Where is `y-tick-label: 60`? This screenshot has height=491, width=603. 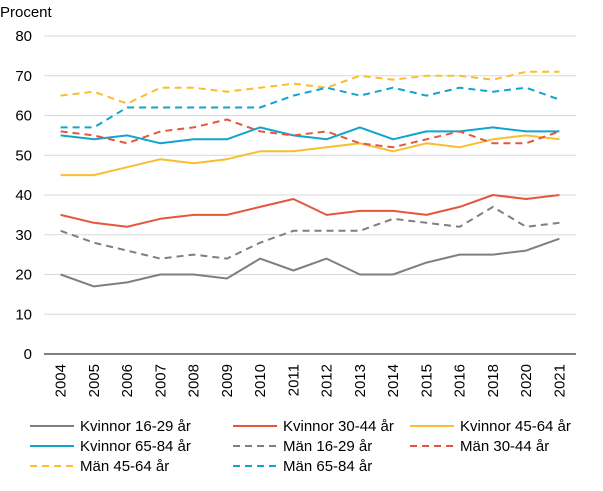
y-tick-label: 60 is located at coordinates (23, 116).